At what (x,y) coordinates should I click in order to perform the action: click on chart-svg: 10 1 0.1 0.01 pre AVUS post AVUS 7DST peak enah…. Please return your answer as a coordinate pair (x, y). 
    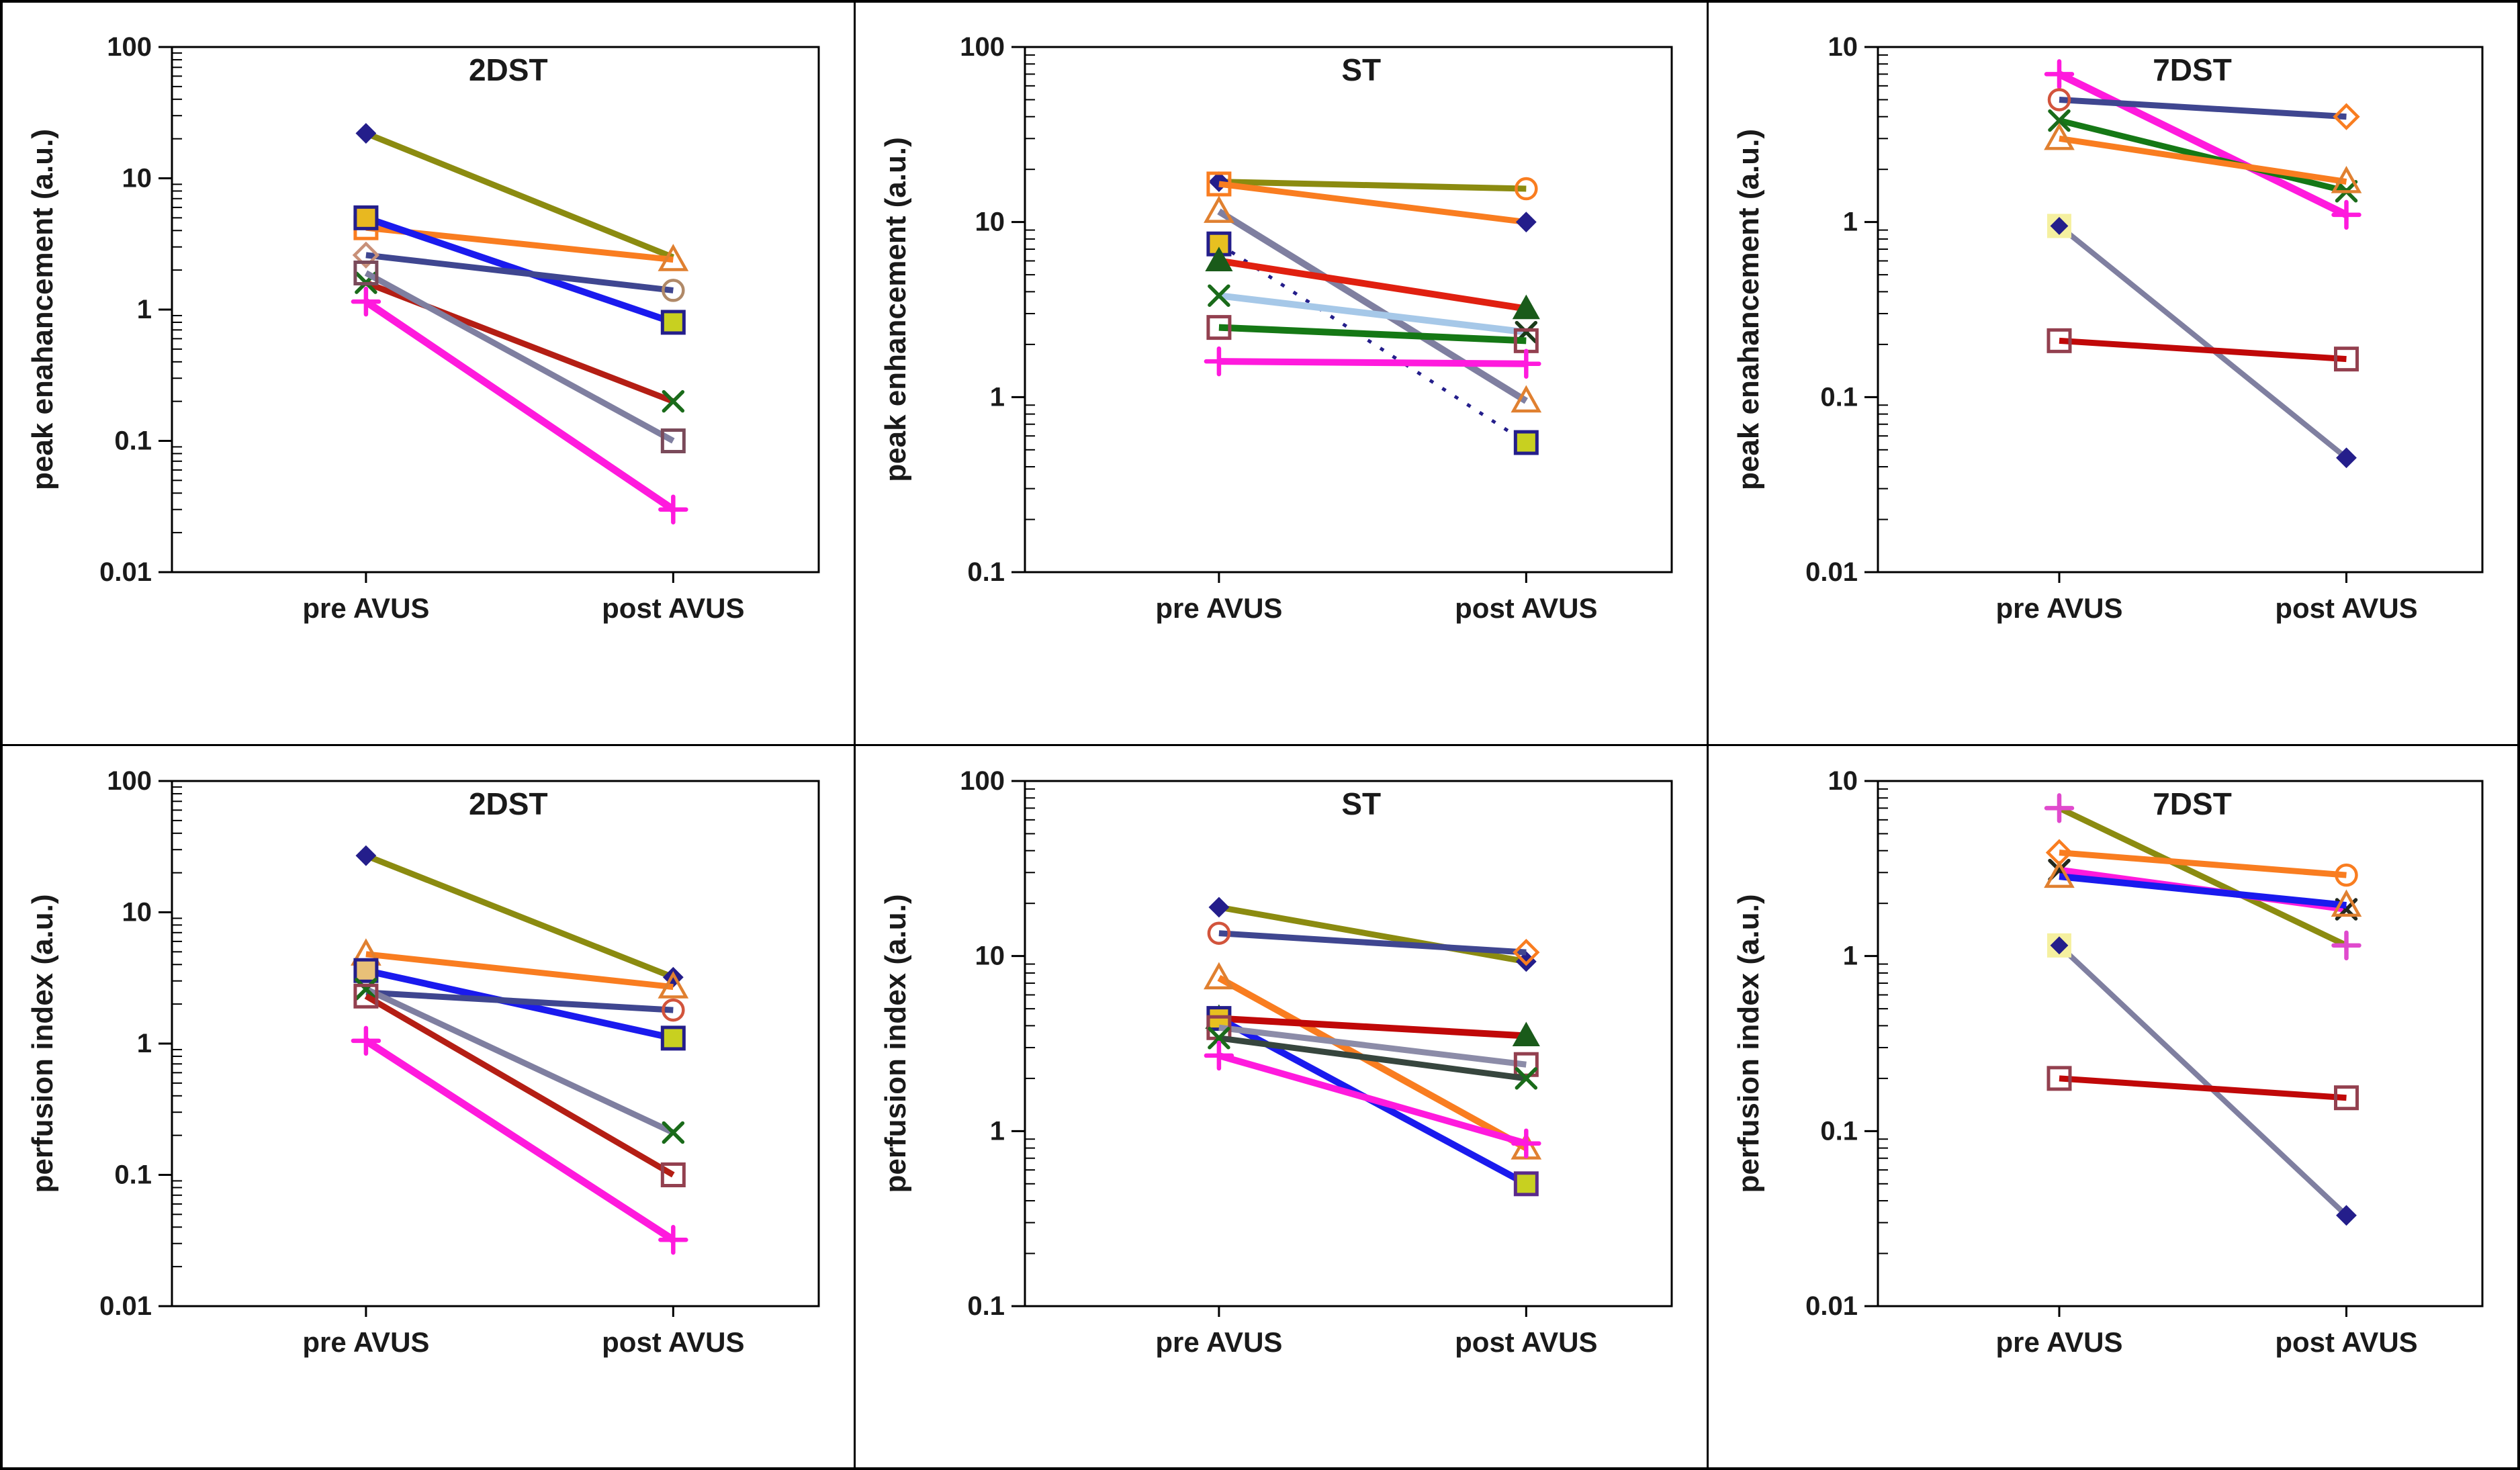
    Looking at the image, I should click on (2108, 328).